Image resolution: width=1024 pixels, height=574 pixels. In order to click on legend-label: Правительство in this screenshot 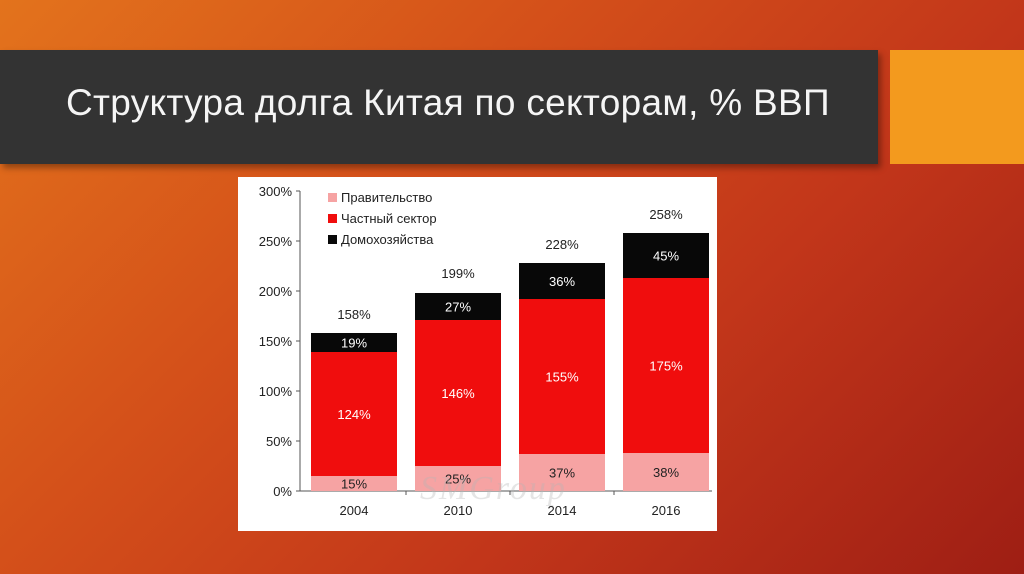, I will do `click(386, 197)`.